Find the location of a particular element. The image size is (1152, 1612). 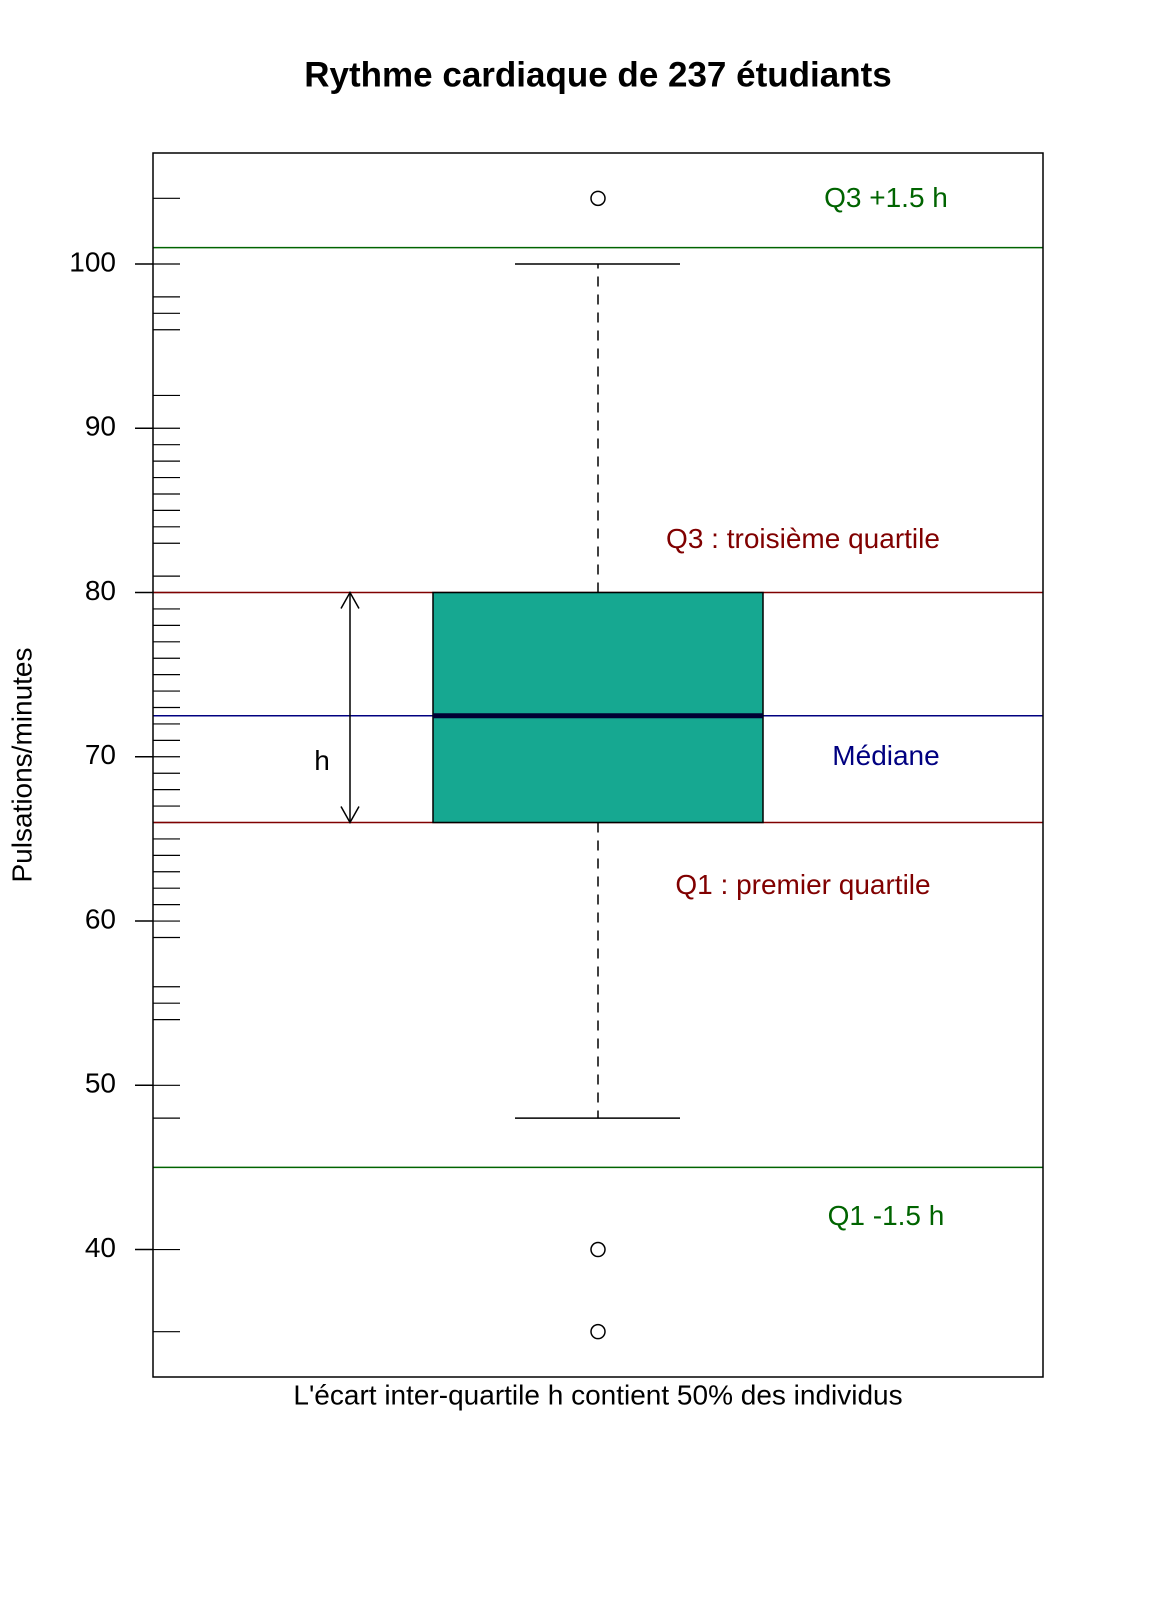

y-tick-label: 90 is located at coordinates (100, 426).